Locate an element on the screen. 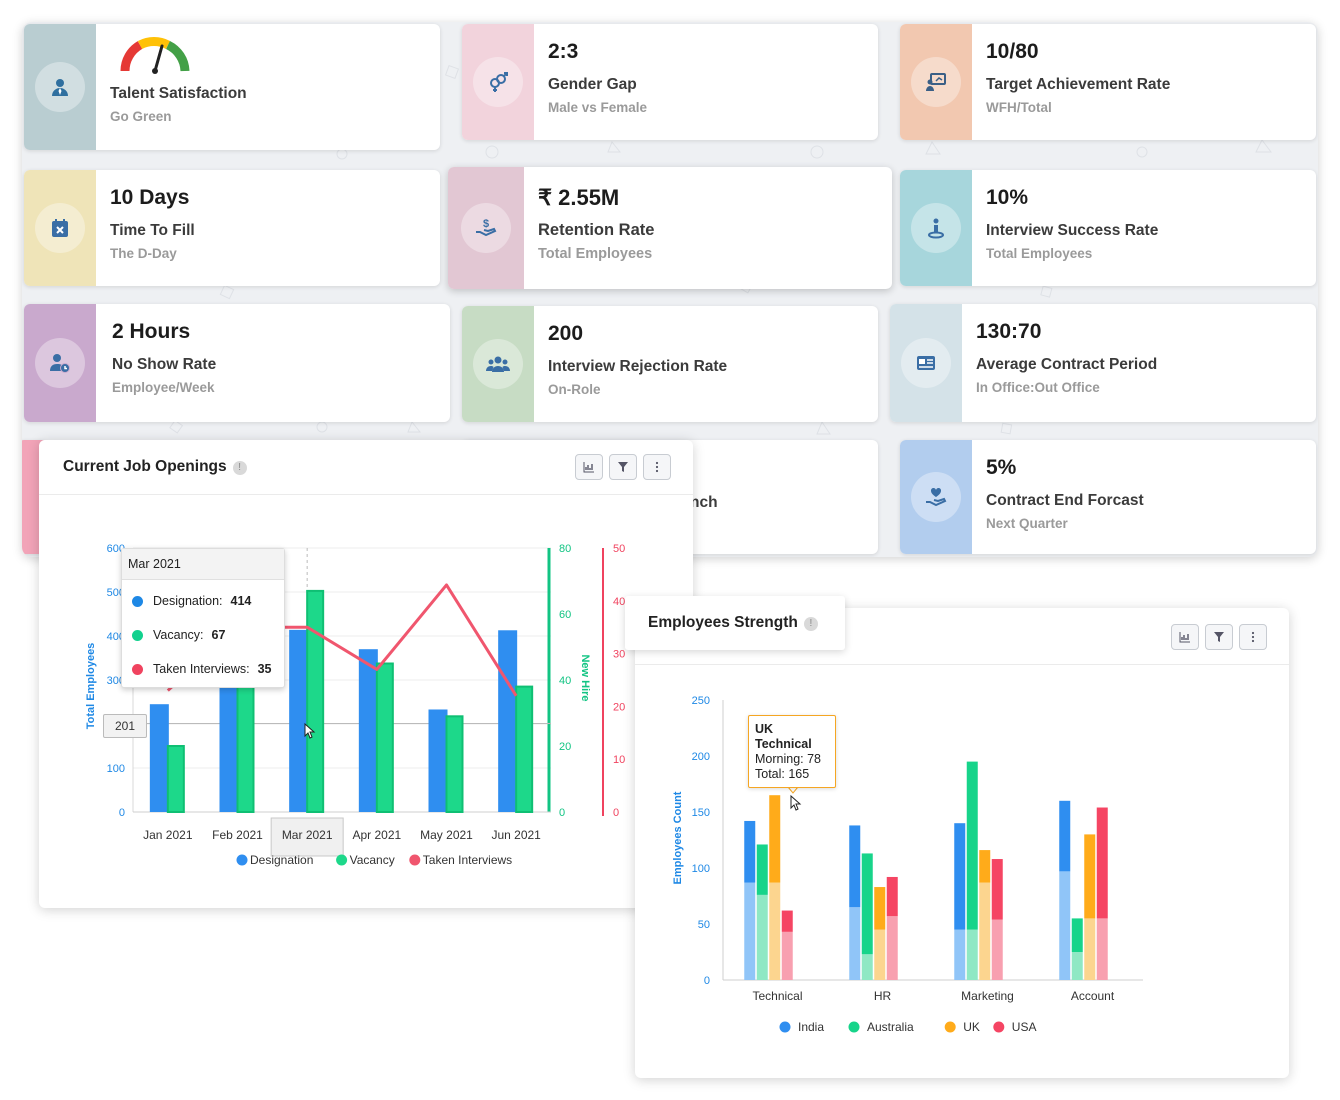 The width and height of the screenshot is (1340, 1100). y-tick-left: 100 is located at coordinates (116, 769).